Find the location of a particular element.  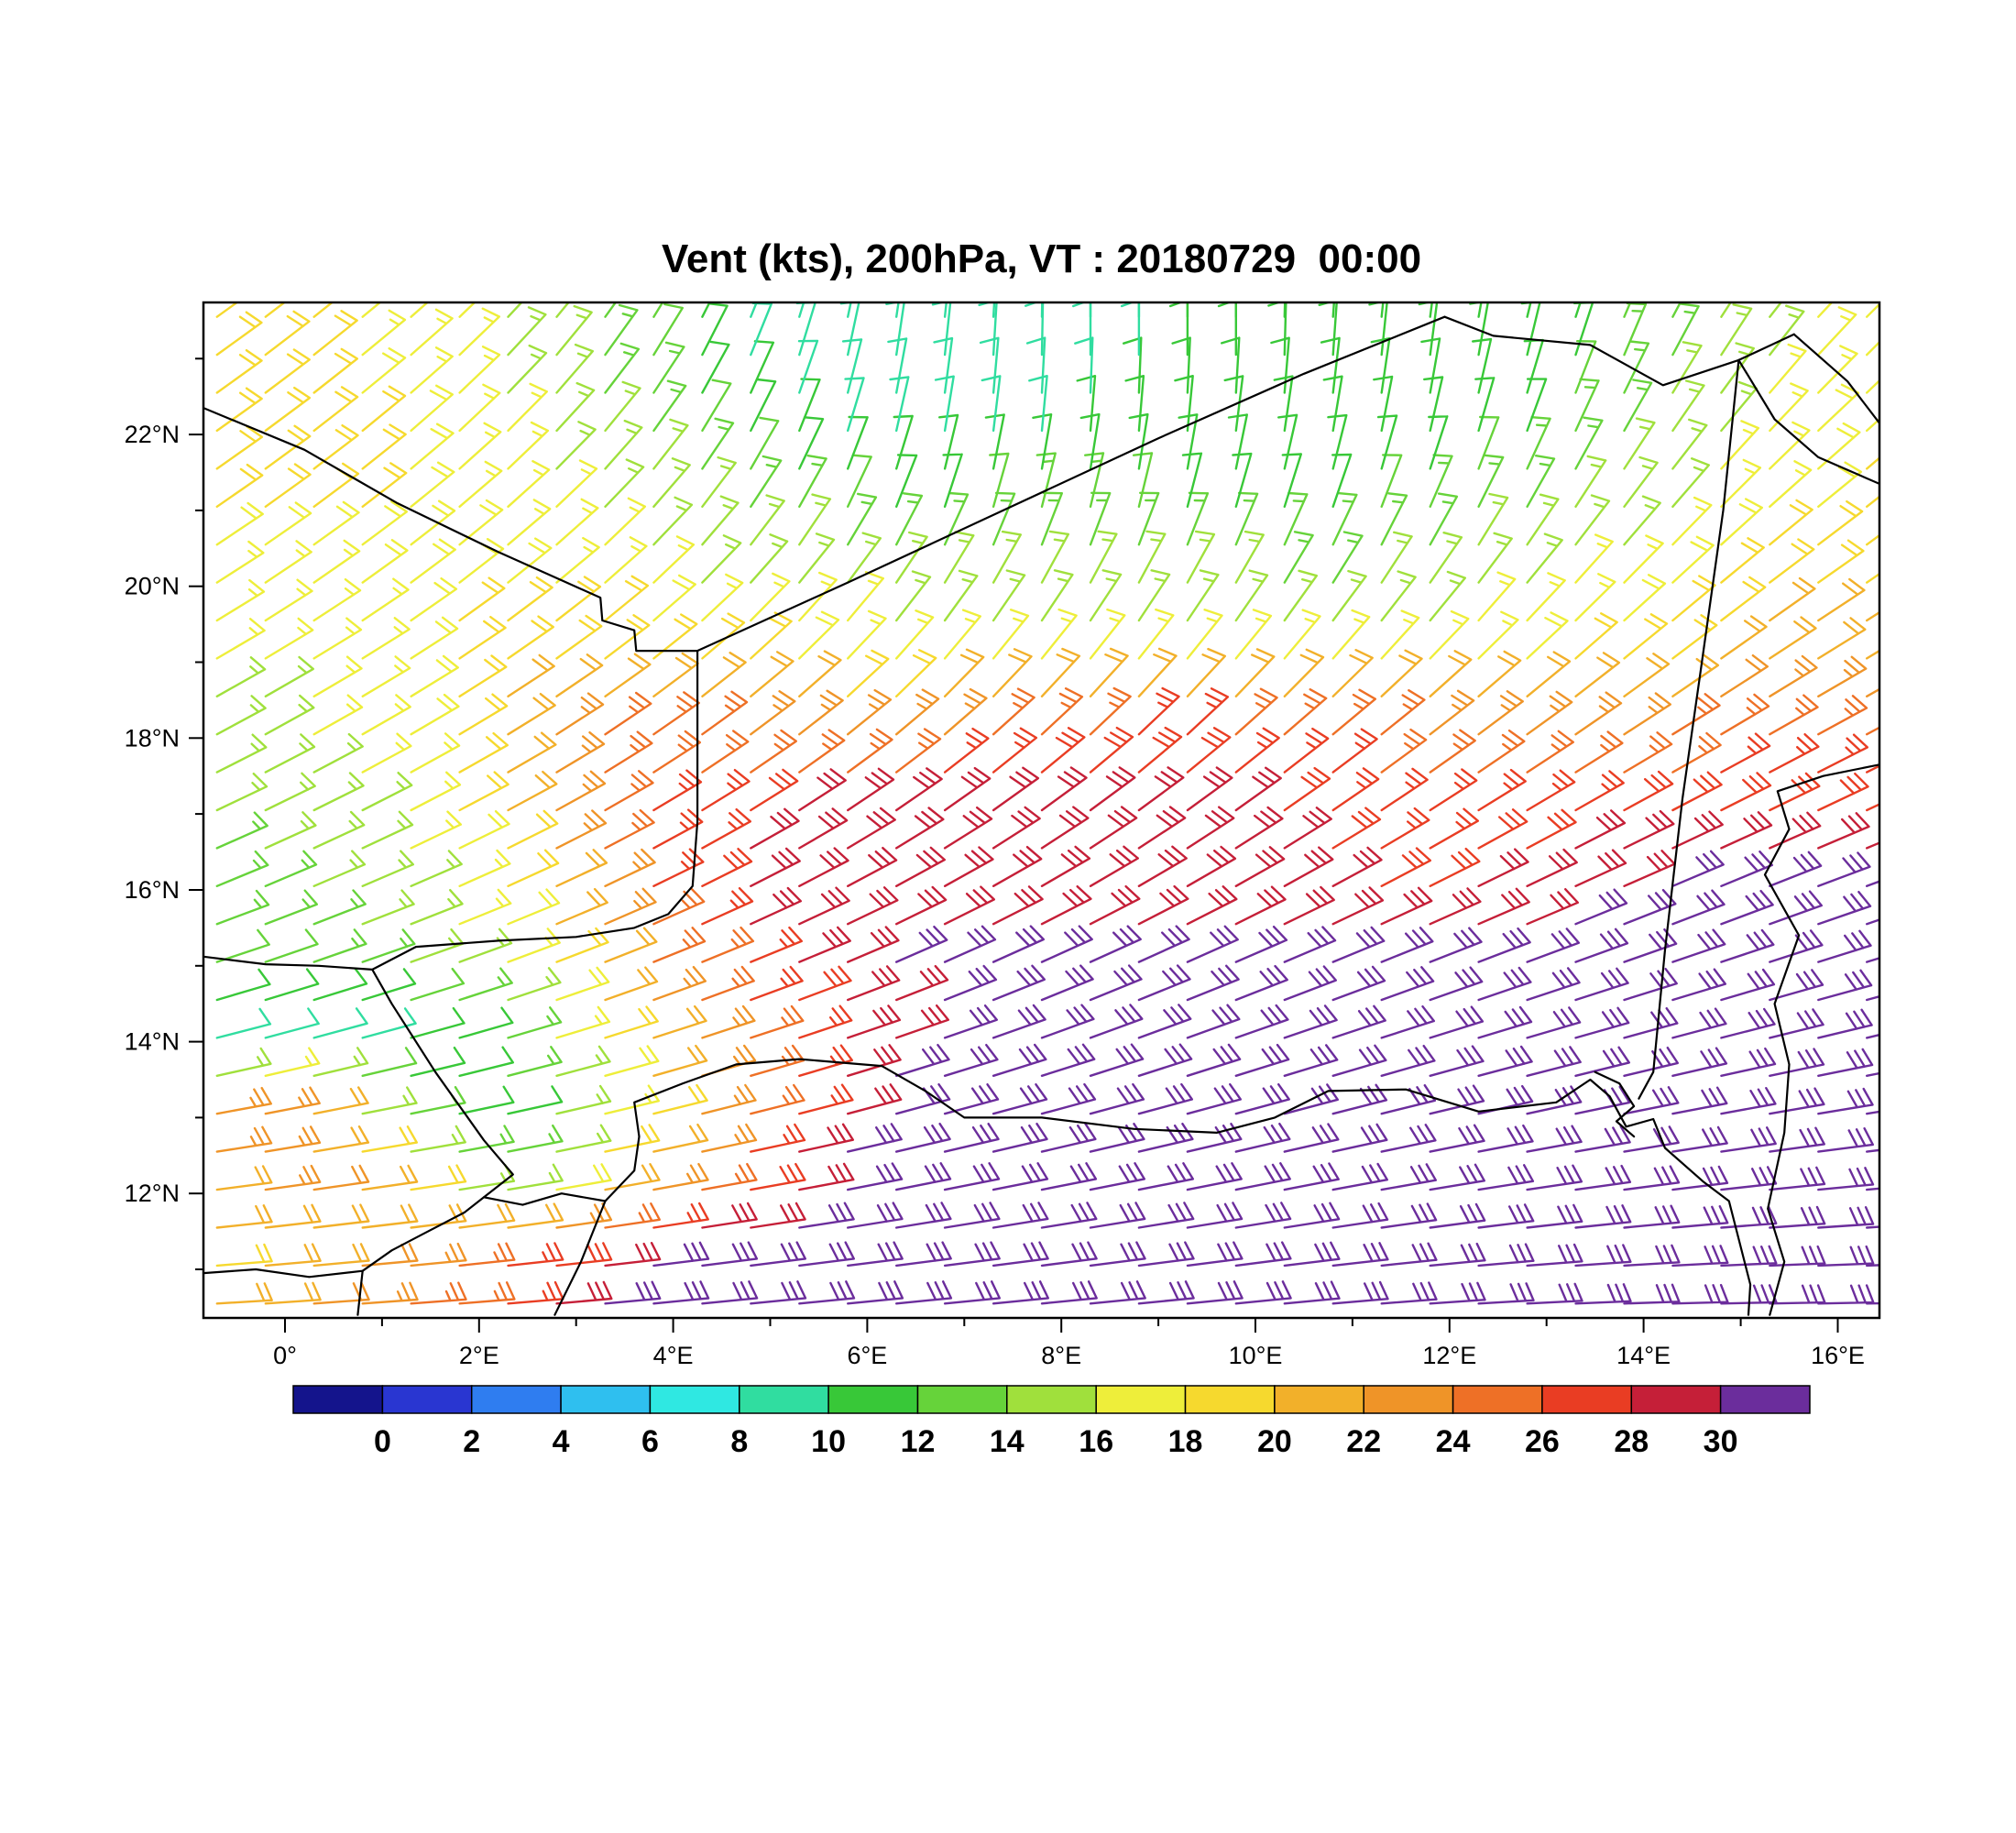

svg-text: 26 is located at coordinates (1542, 1441).